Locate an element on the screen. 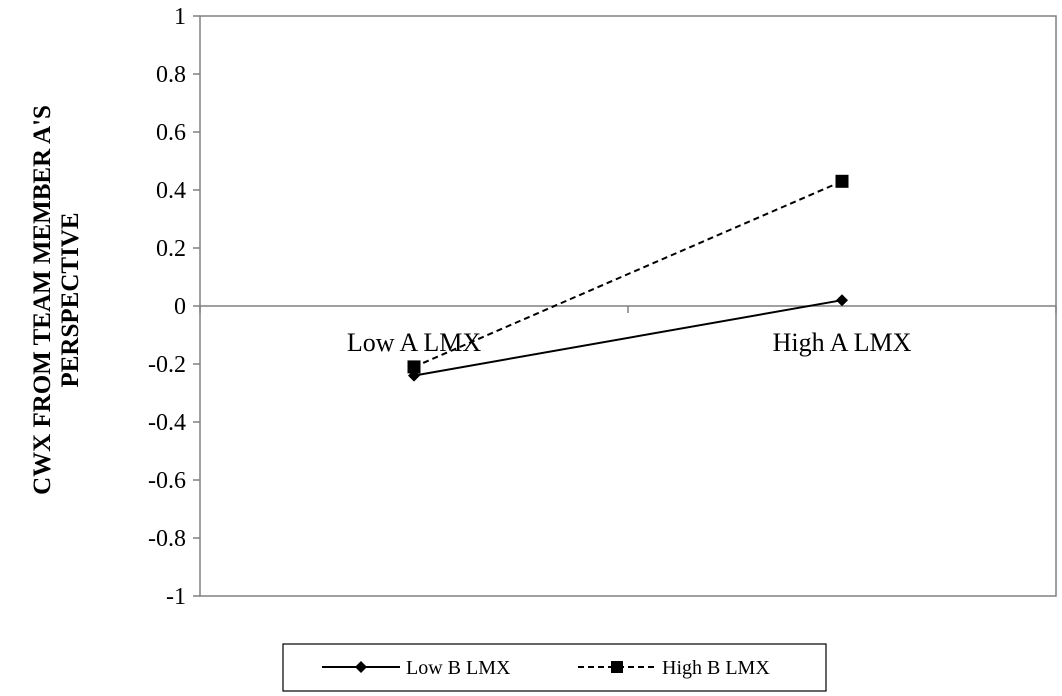  y-axis-label-line-1: CWX FROM TEAM MEMBER A'S is located at coordinates (42, 300).